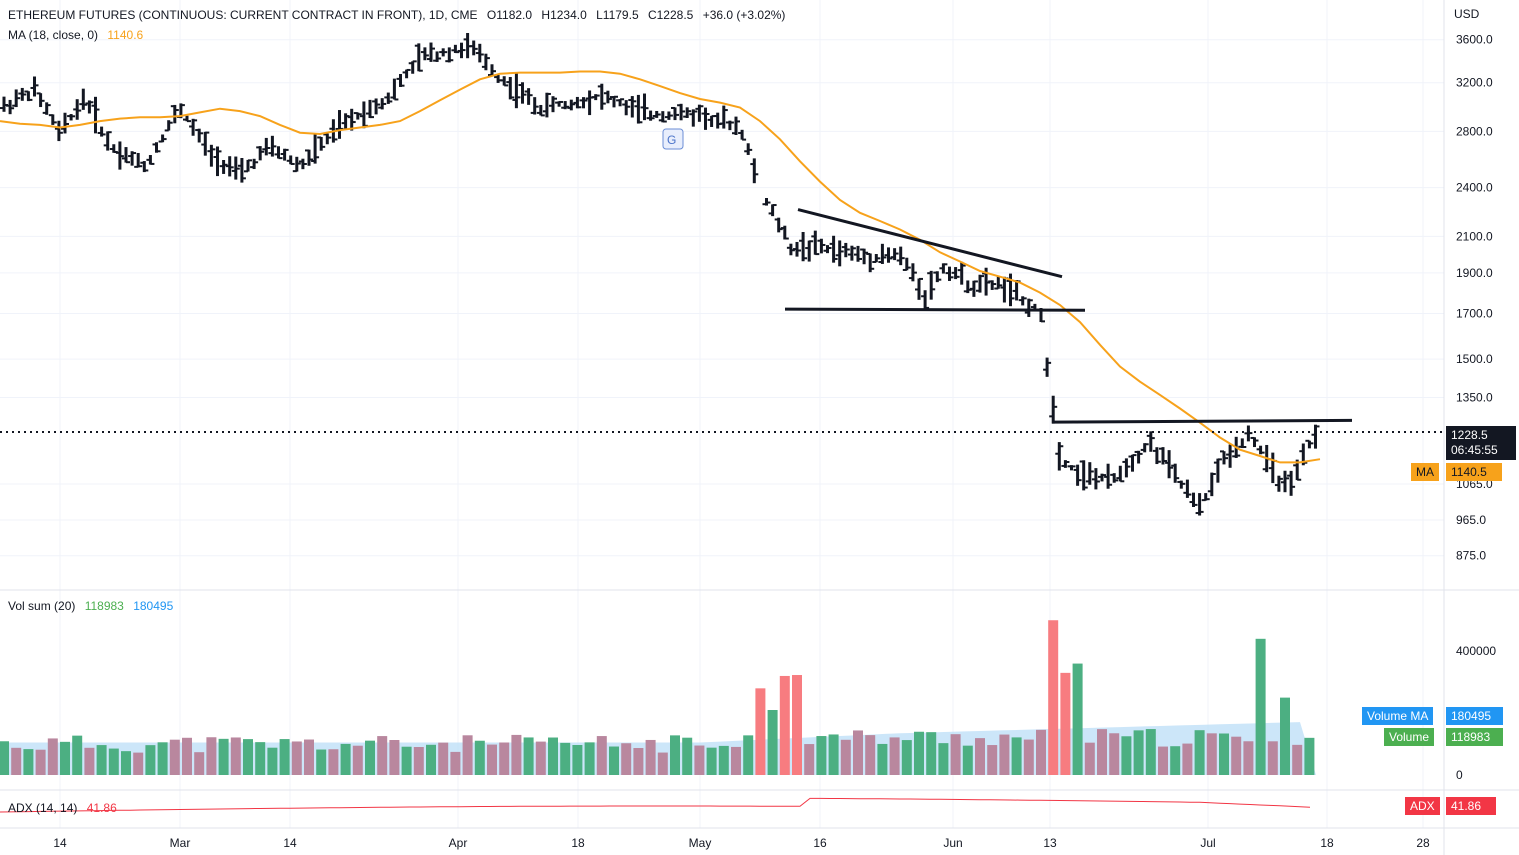  I want to click on adx-tag-label: ADX, so click(1422, 806).